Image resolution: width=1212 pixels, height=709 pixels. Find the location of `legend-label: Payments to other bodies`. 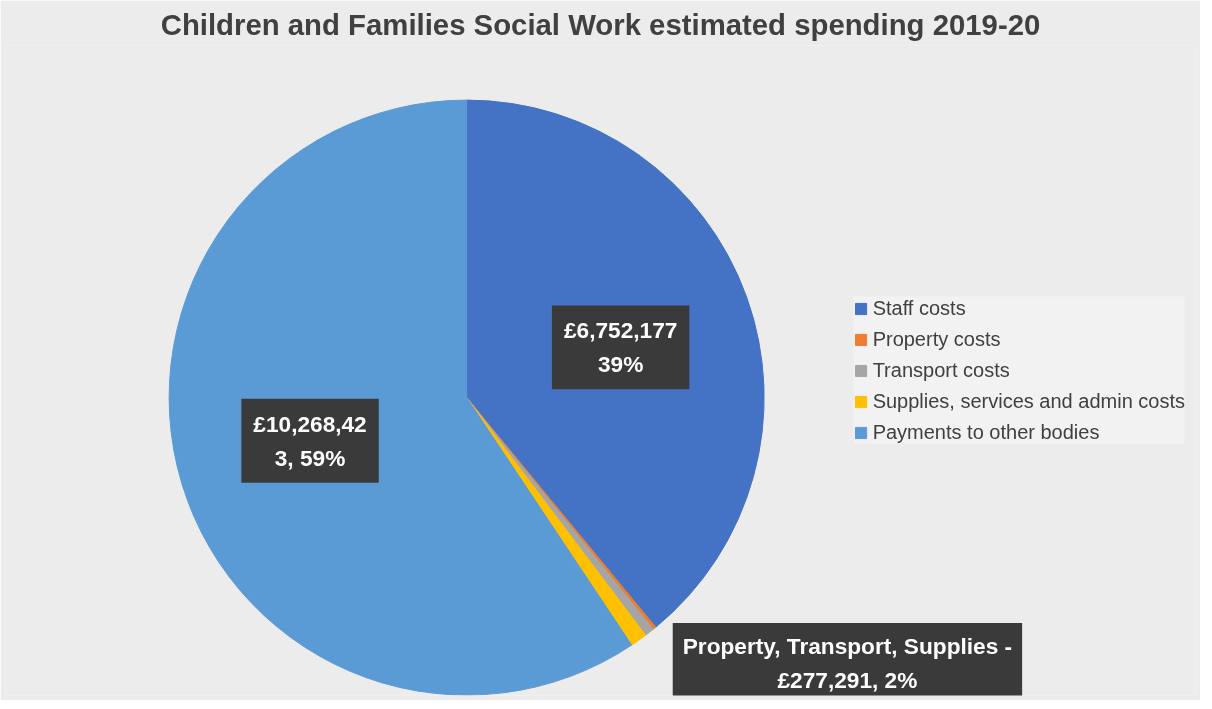

legend-label: Payments to other bodies is located at coordinates (986, 432).